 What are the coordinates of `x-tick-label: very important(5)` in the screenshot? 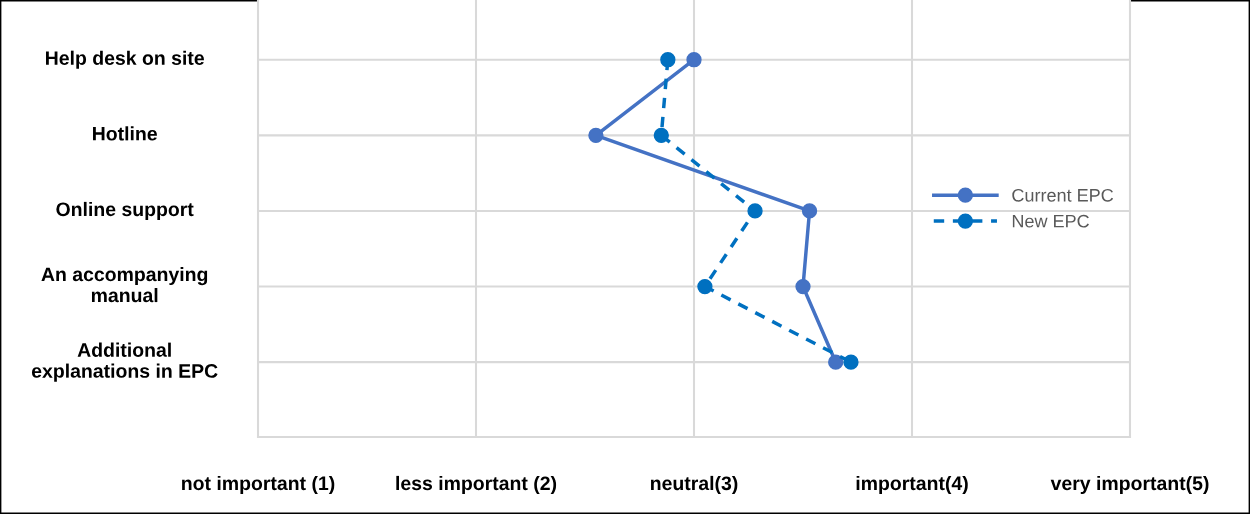 It's located at (1129, 485).